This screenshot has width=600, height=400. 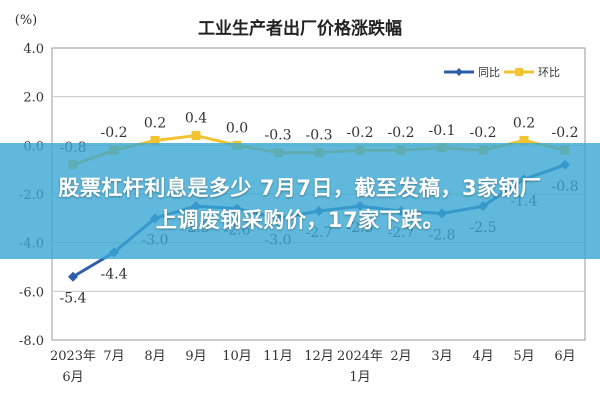 What do you see at coordinates (72, 377) in the screenshot?
I see `x-tick-label-0: 6月` at bounding box center [72, 377].